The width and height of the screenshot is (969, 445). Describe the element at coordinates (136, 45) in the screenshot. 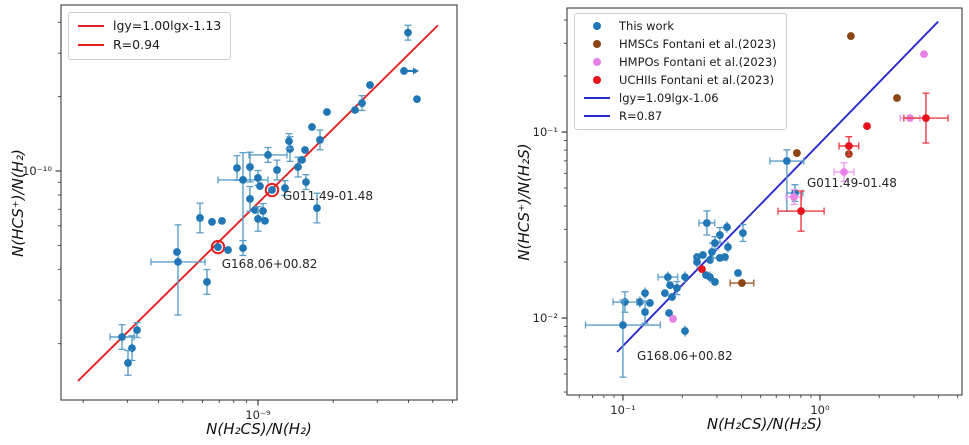

I see `legend-r-label: R=0.94` at that location.